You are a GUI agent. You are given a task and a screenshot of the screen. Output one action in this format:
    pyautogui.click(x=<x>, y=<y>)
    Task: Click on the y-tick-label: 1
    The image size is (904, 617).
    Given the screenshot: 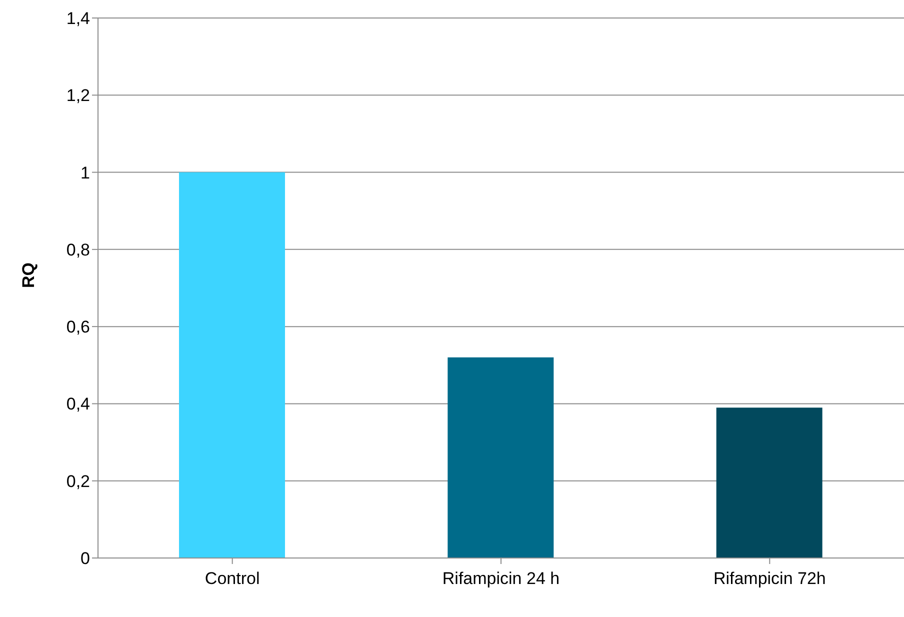 What is the action you would take?
    pyautogui.click(x=85, y=172)
    